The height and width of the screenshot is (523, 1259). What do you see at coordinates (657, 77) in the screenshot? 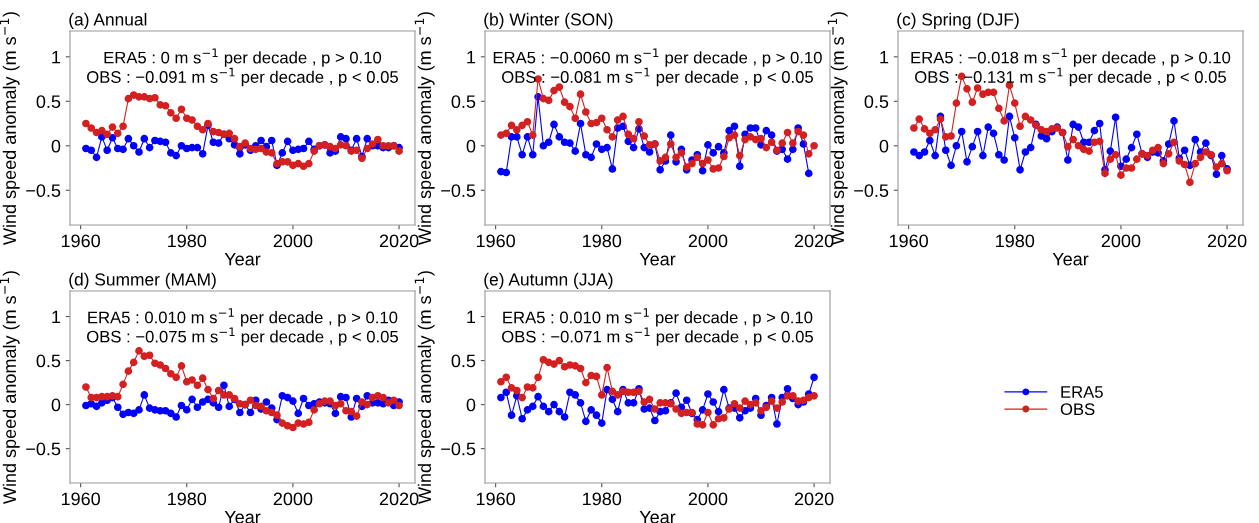
I see `annotation: OBS : −0.081 m s$^{−1}$ per decade , p < 0.05` at bounding box center [657, 77].